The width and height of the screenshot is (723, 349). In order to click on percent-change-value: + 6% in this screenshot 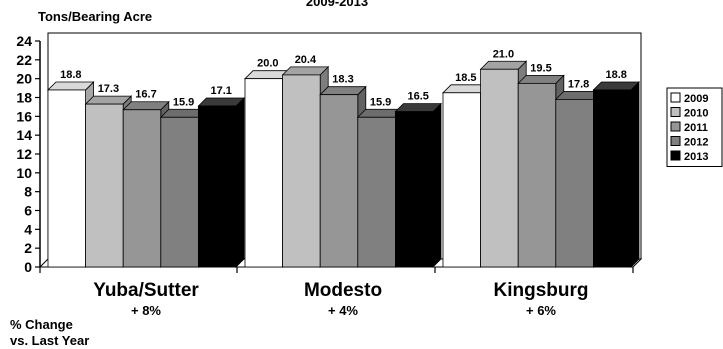, I will do `click(541, 310)`.